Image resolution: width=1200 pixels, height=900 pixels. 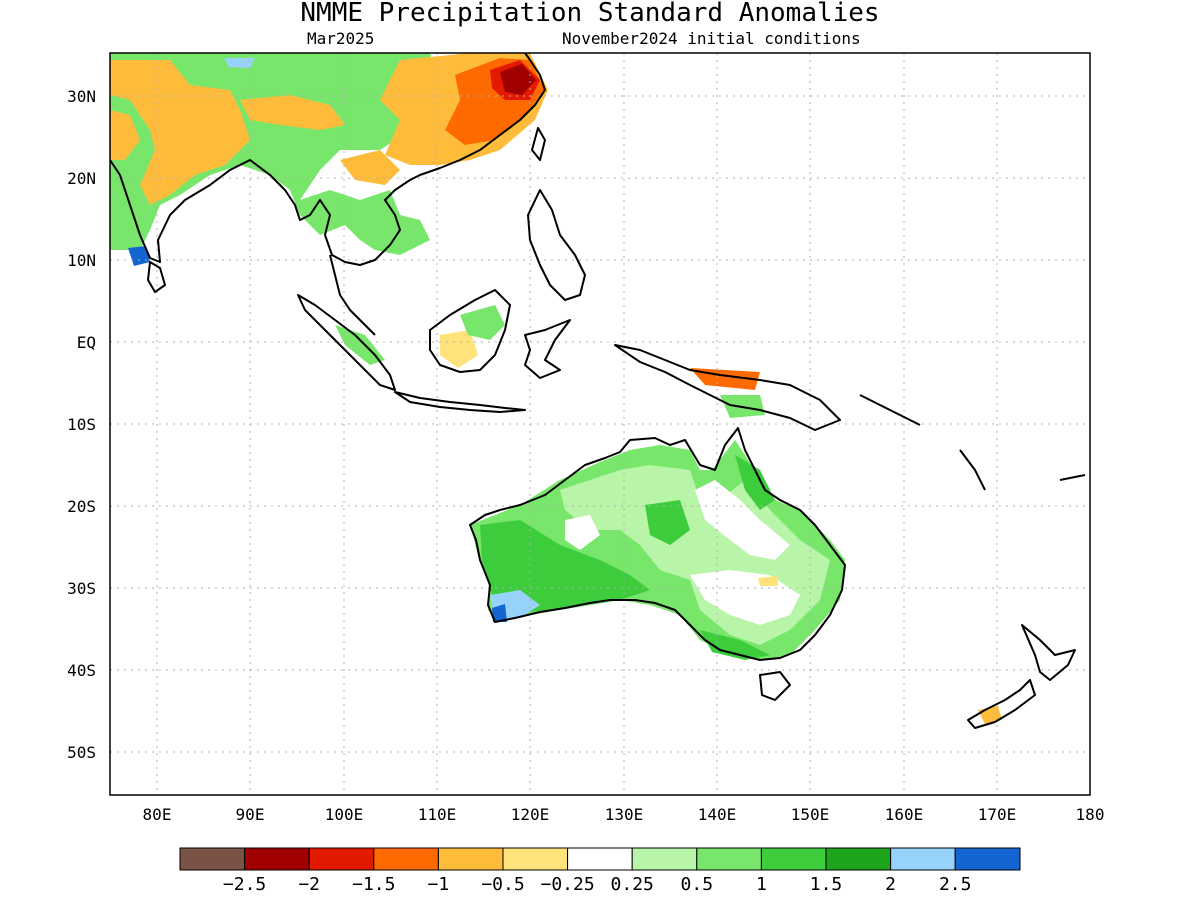 What do you see at coordinates (328, 159) in the screenshot?
I see `asia-coastline` at bounding box center [328, 159].